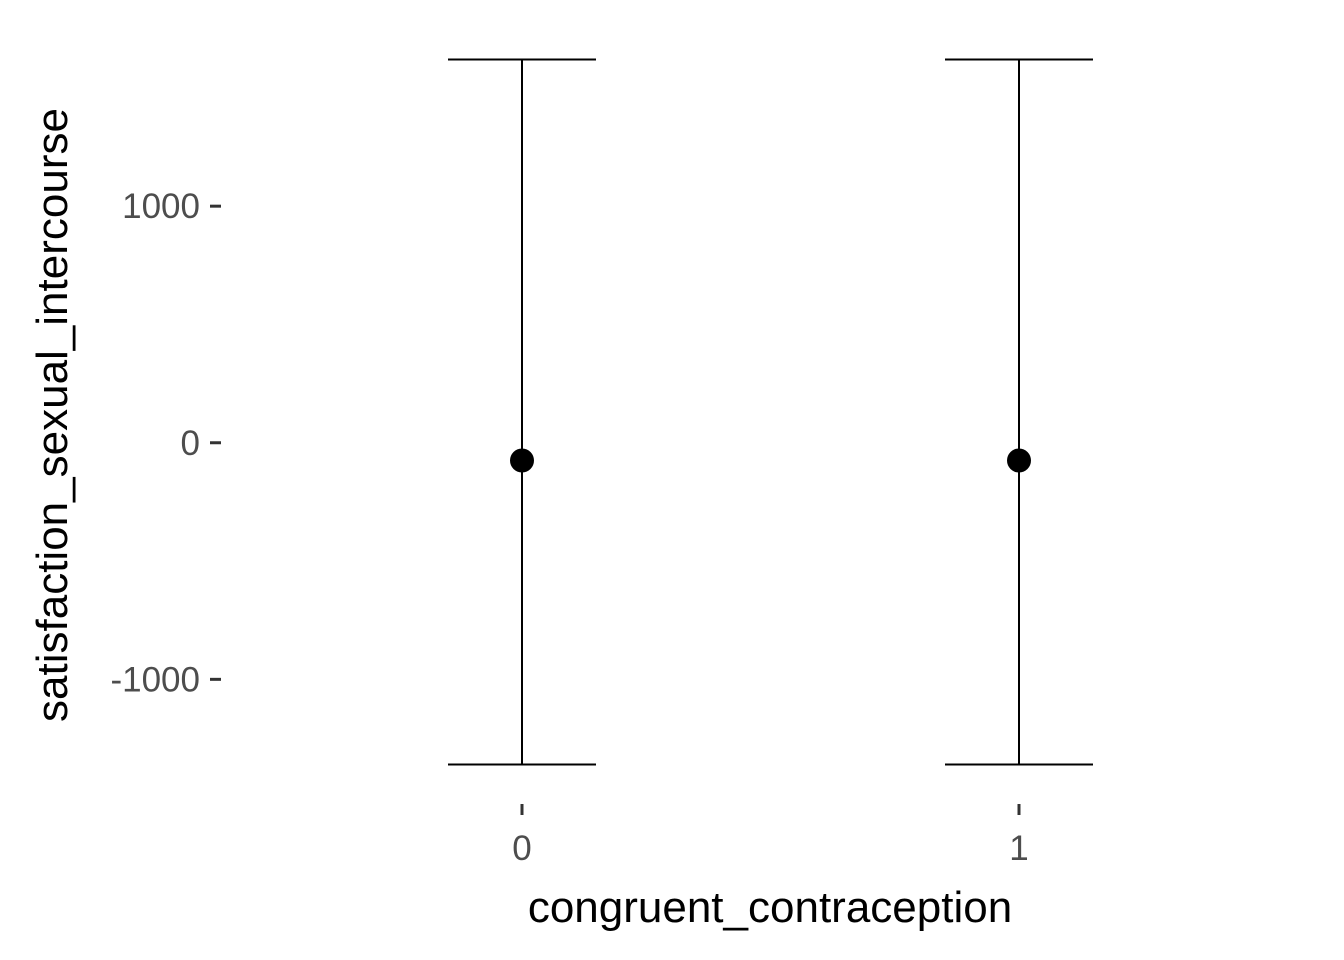 The image size is (1344, 960). What do you see at coordinates (190, 443) in the screenshot?
I see `y-tick-label: 0` at bounding box center [190, 443].